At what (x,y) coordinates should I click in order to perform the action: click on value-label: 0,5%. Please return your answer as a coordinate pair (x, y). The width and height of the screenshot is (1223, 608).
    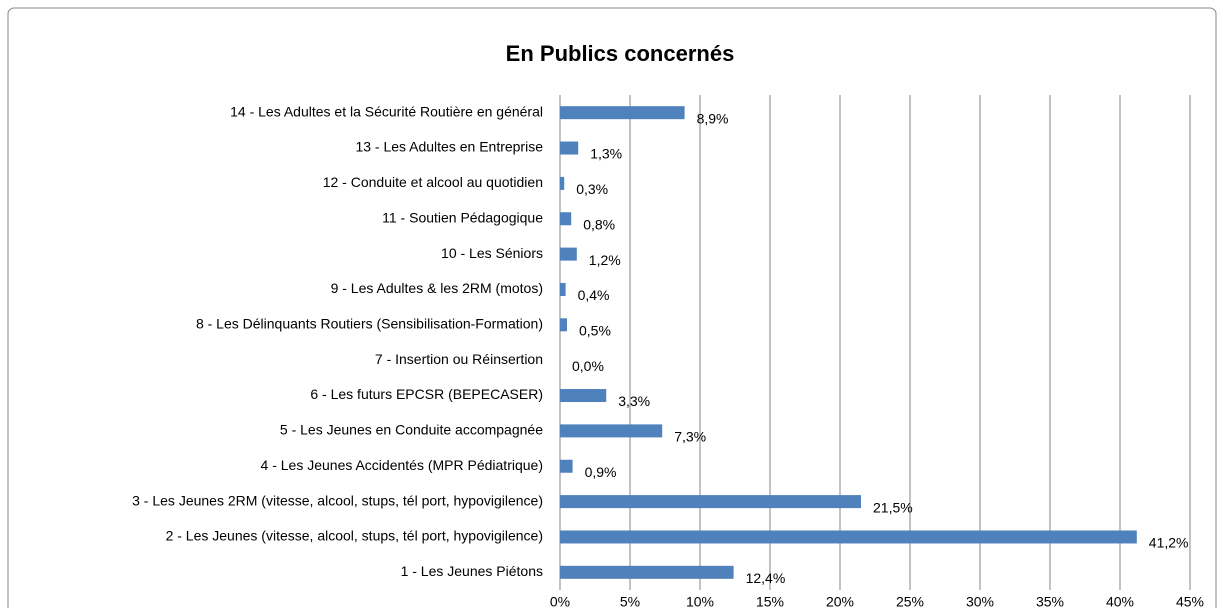
    Looking at the image, I should click on (595, 331).